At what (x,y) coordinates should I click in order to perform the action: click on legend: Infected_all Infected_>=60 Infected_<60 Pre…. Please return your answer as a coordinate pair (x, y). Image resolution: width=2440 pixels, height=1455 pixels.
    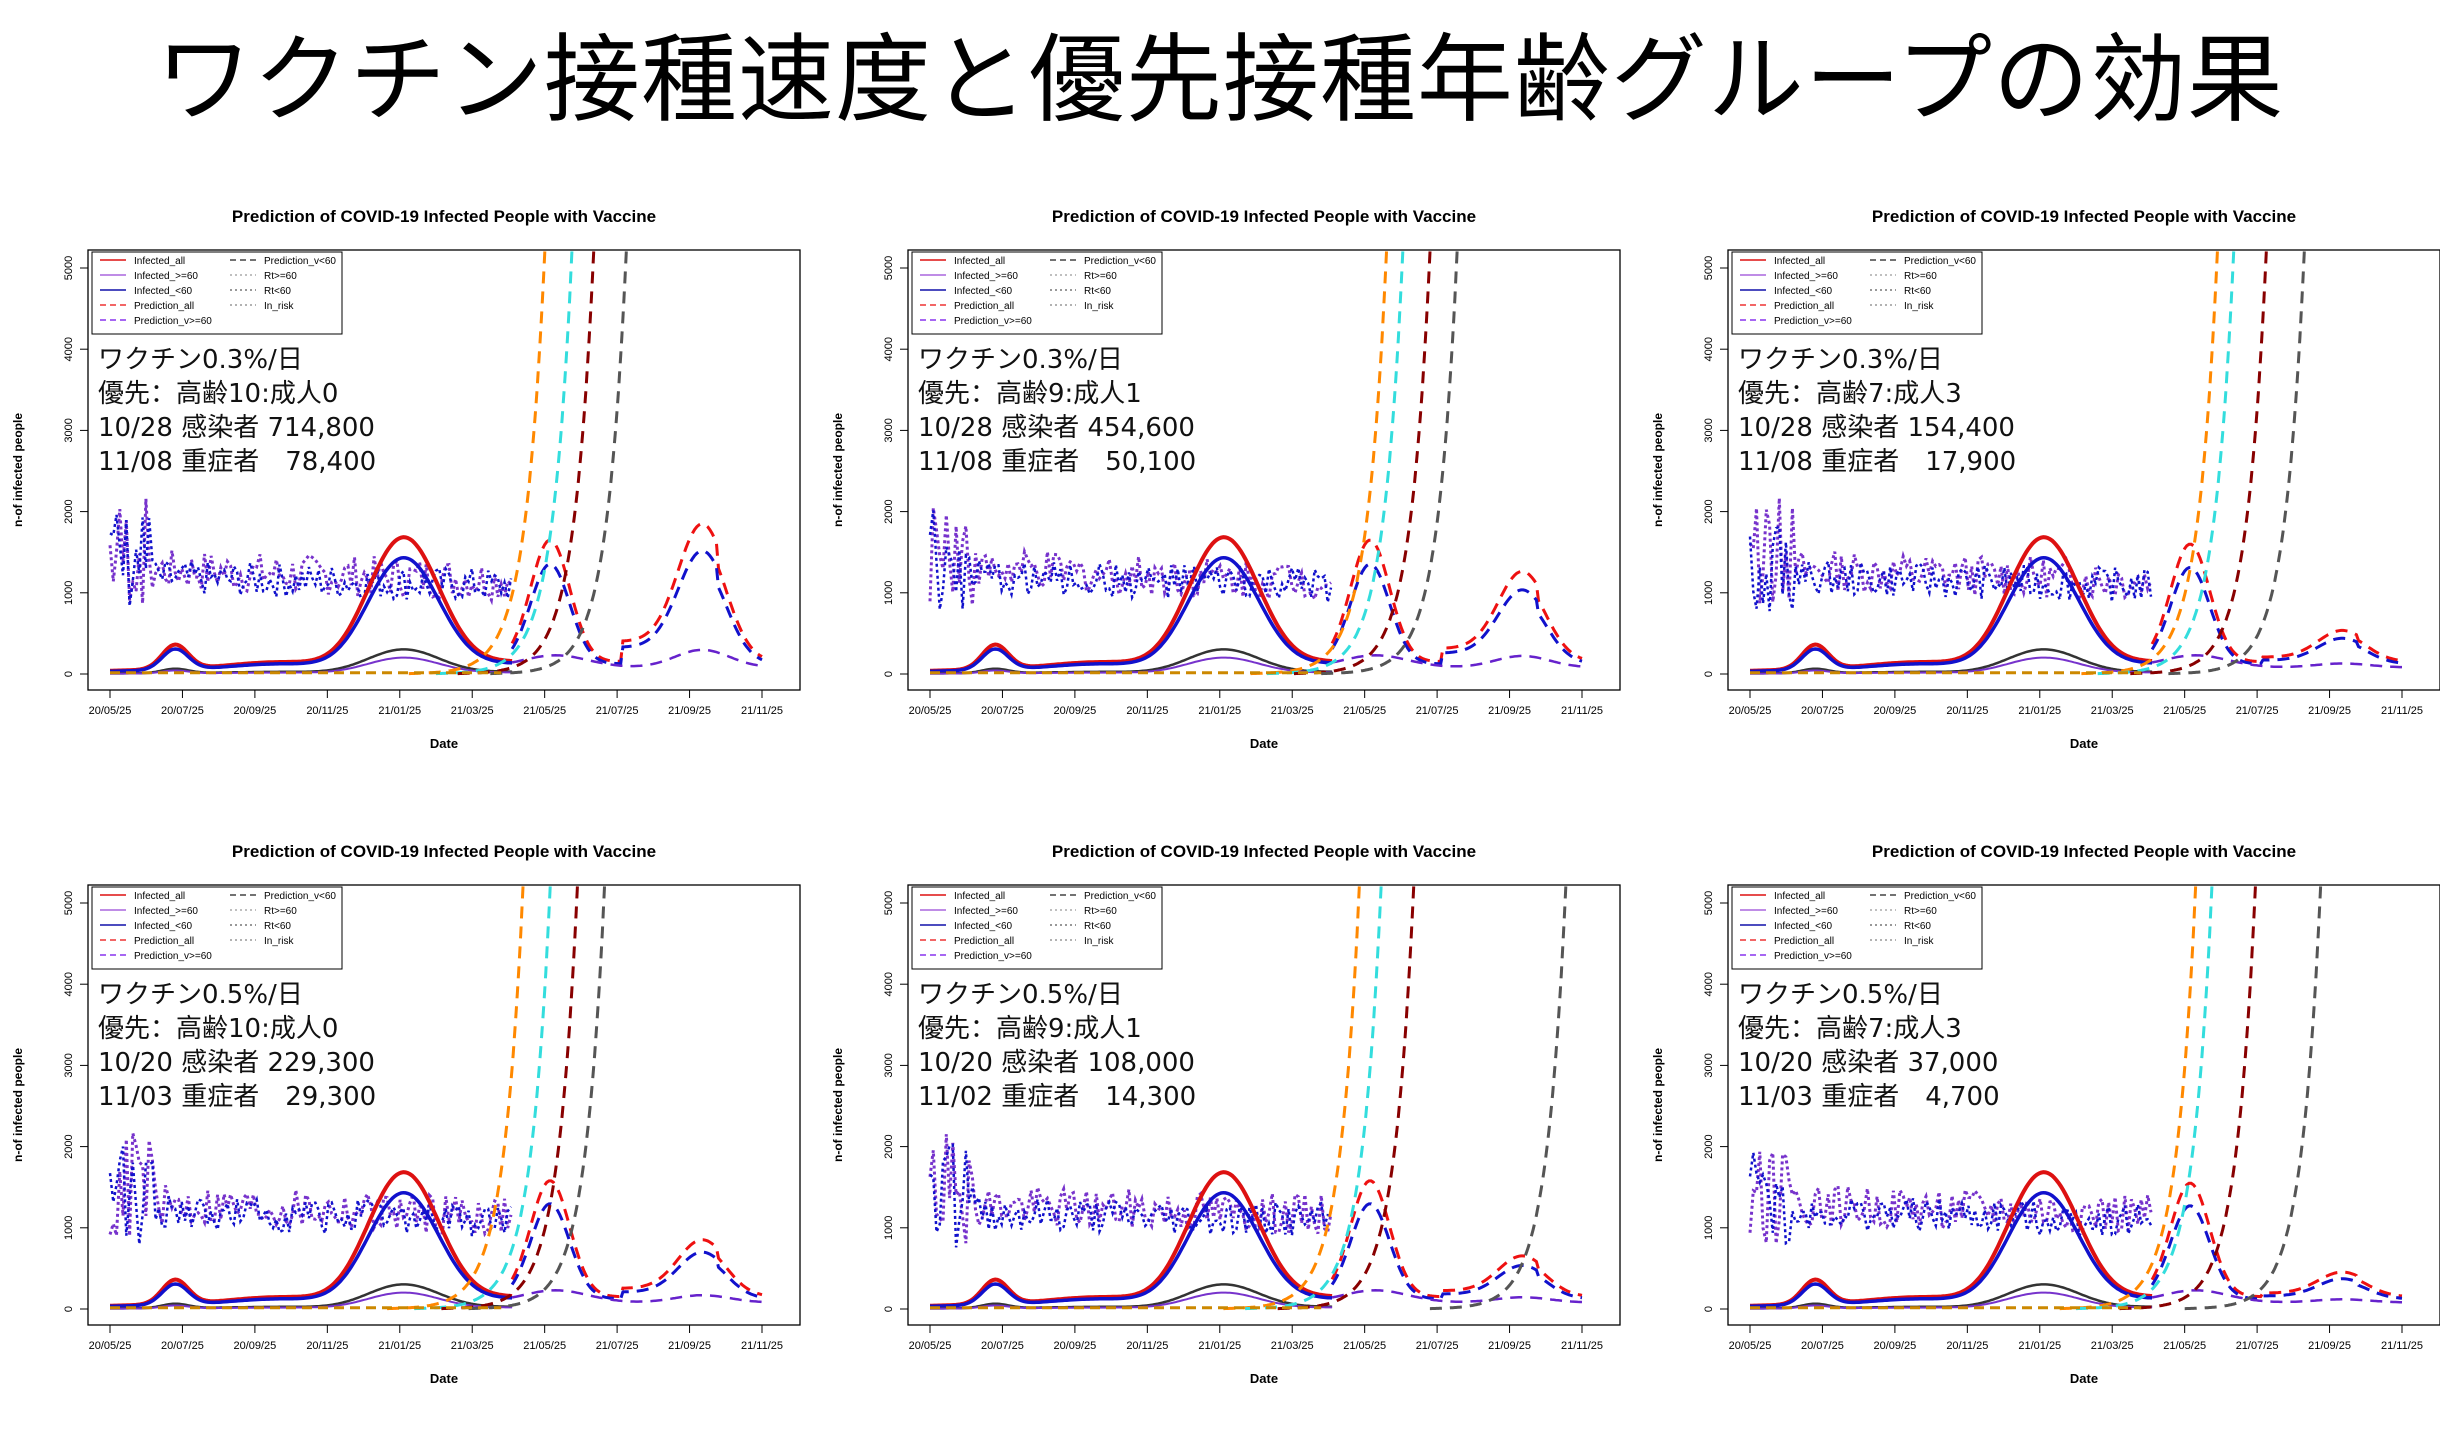
    Looking at the image, I should click on (1037, 293).